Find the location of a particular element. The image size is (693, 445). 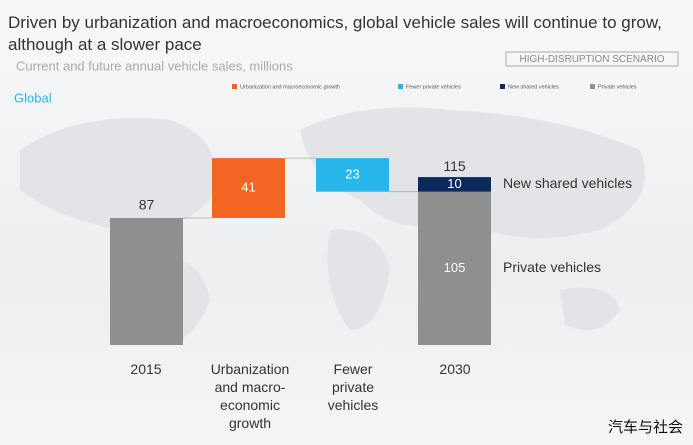

legend-label: Fewer private vehicles is located at coordinates (433, 87).